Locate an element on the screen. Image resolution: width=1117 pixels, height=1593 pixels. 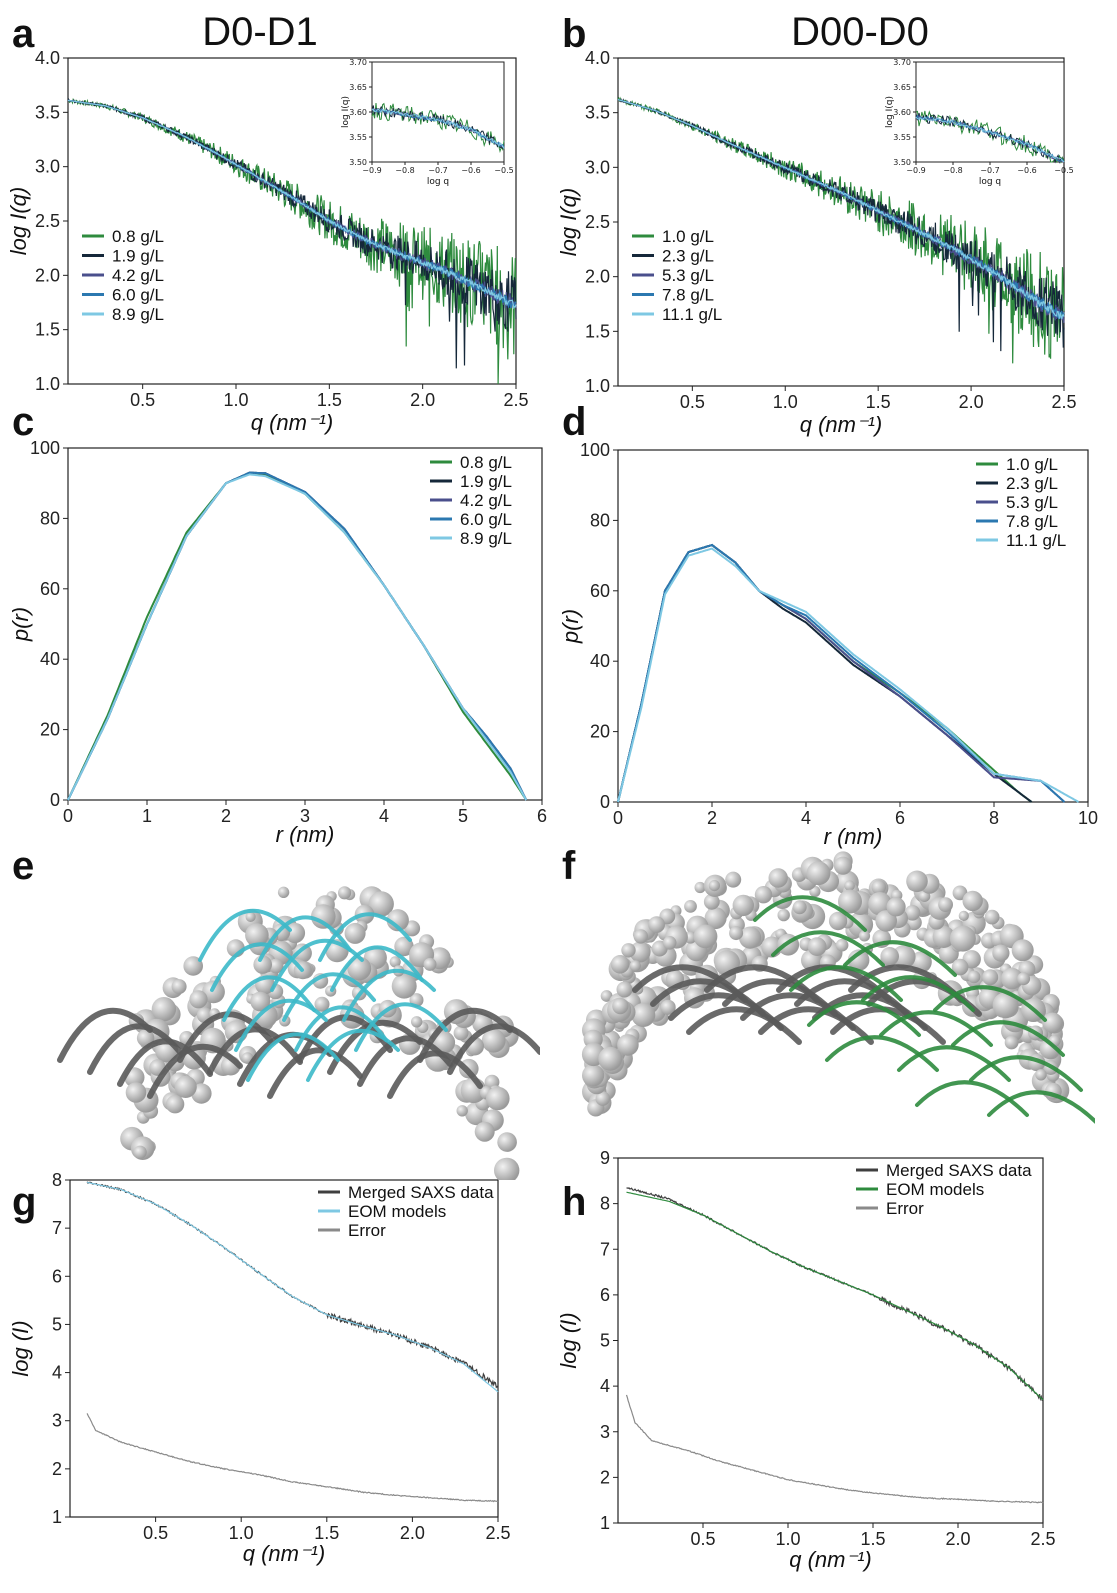
inset-x-tick-label: −0.9 is located at coordinates (915, 170).